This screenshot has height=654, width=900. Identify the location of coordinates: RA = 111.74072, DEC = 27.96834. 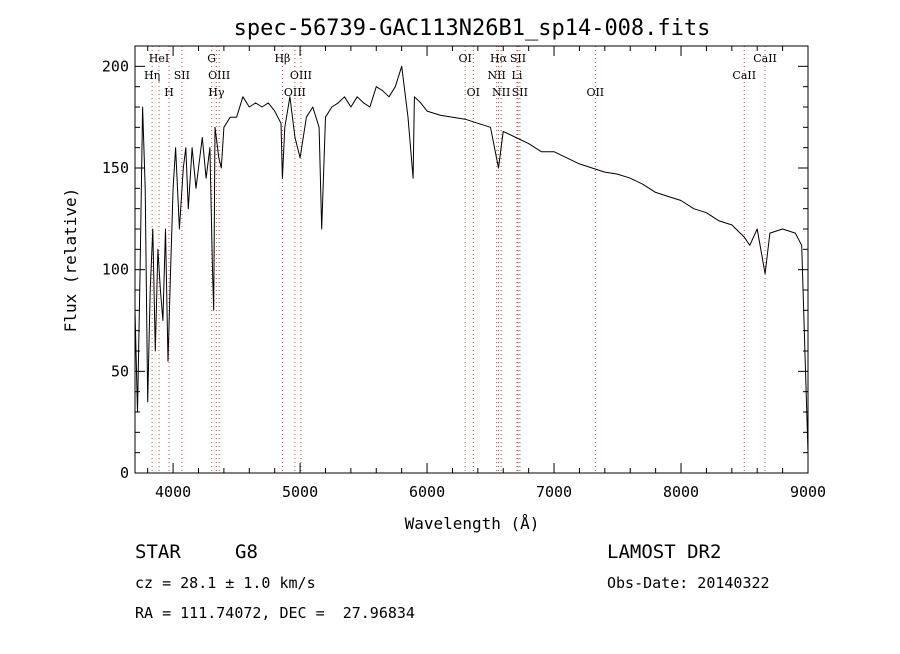
(275, 613).